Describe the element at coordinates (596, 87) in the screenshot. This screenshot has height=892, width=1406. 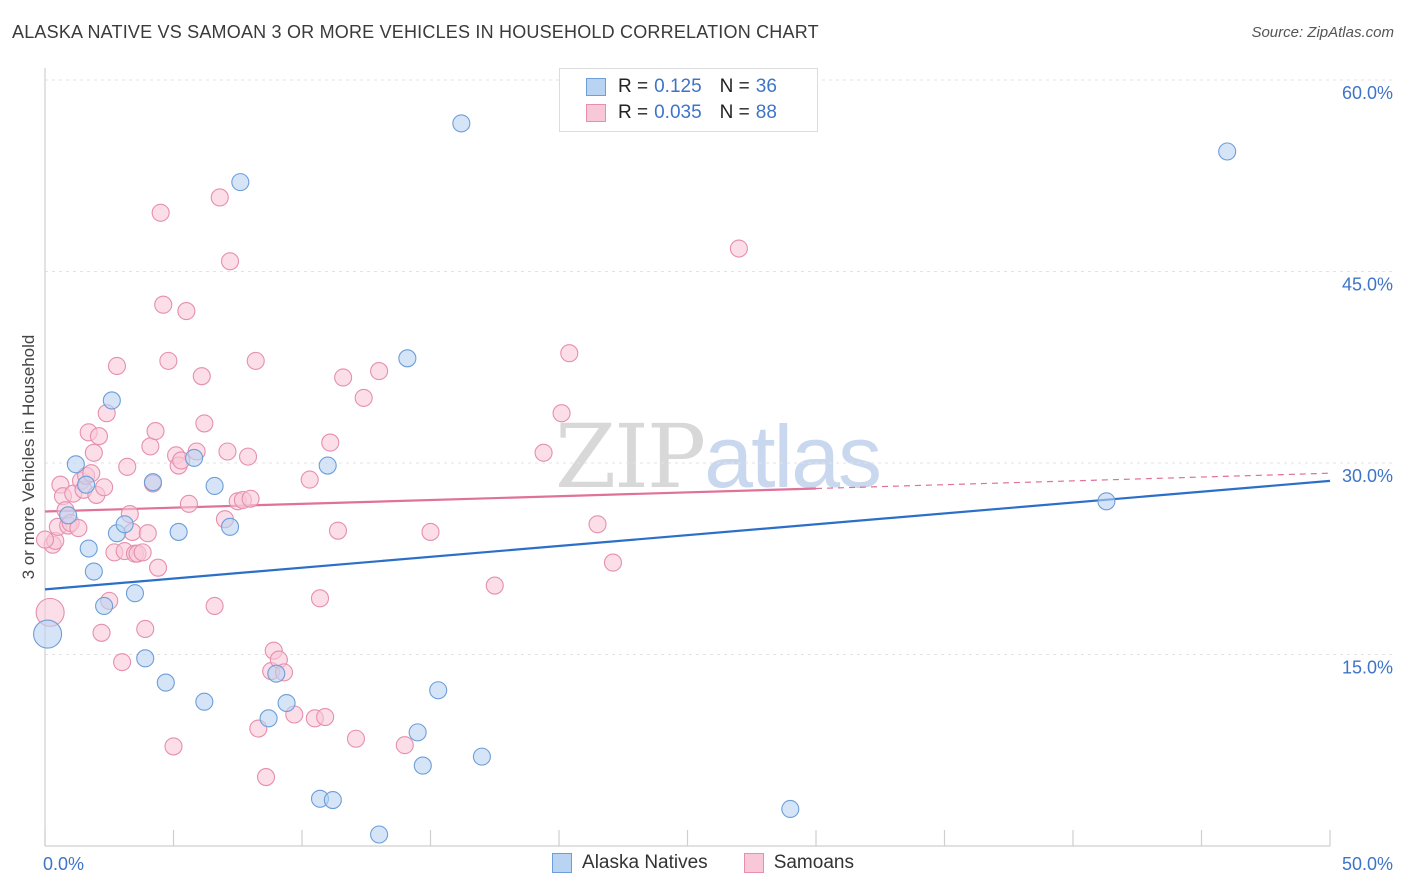
I see `alaska-swatch-icon` at that location.